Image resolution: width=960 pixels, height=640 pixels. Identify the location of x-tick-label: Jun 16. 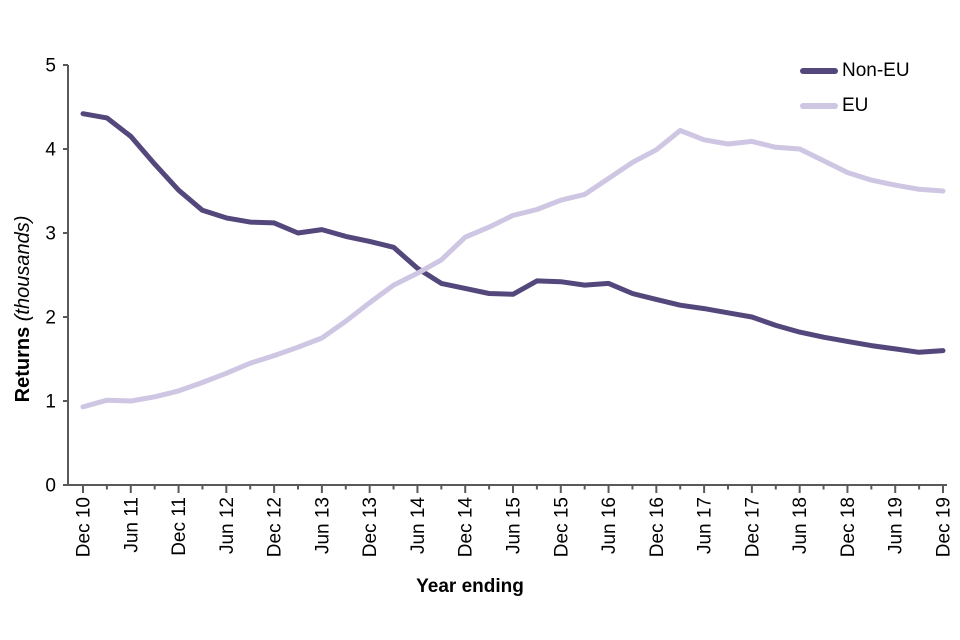
(609, 525).